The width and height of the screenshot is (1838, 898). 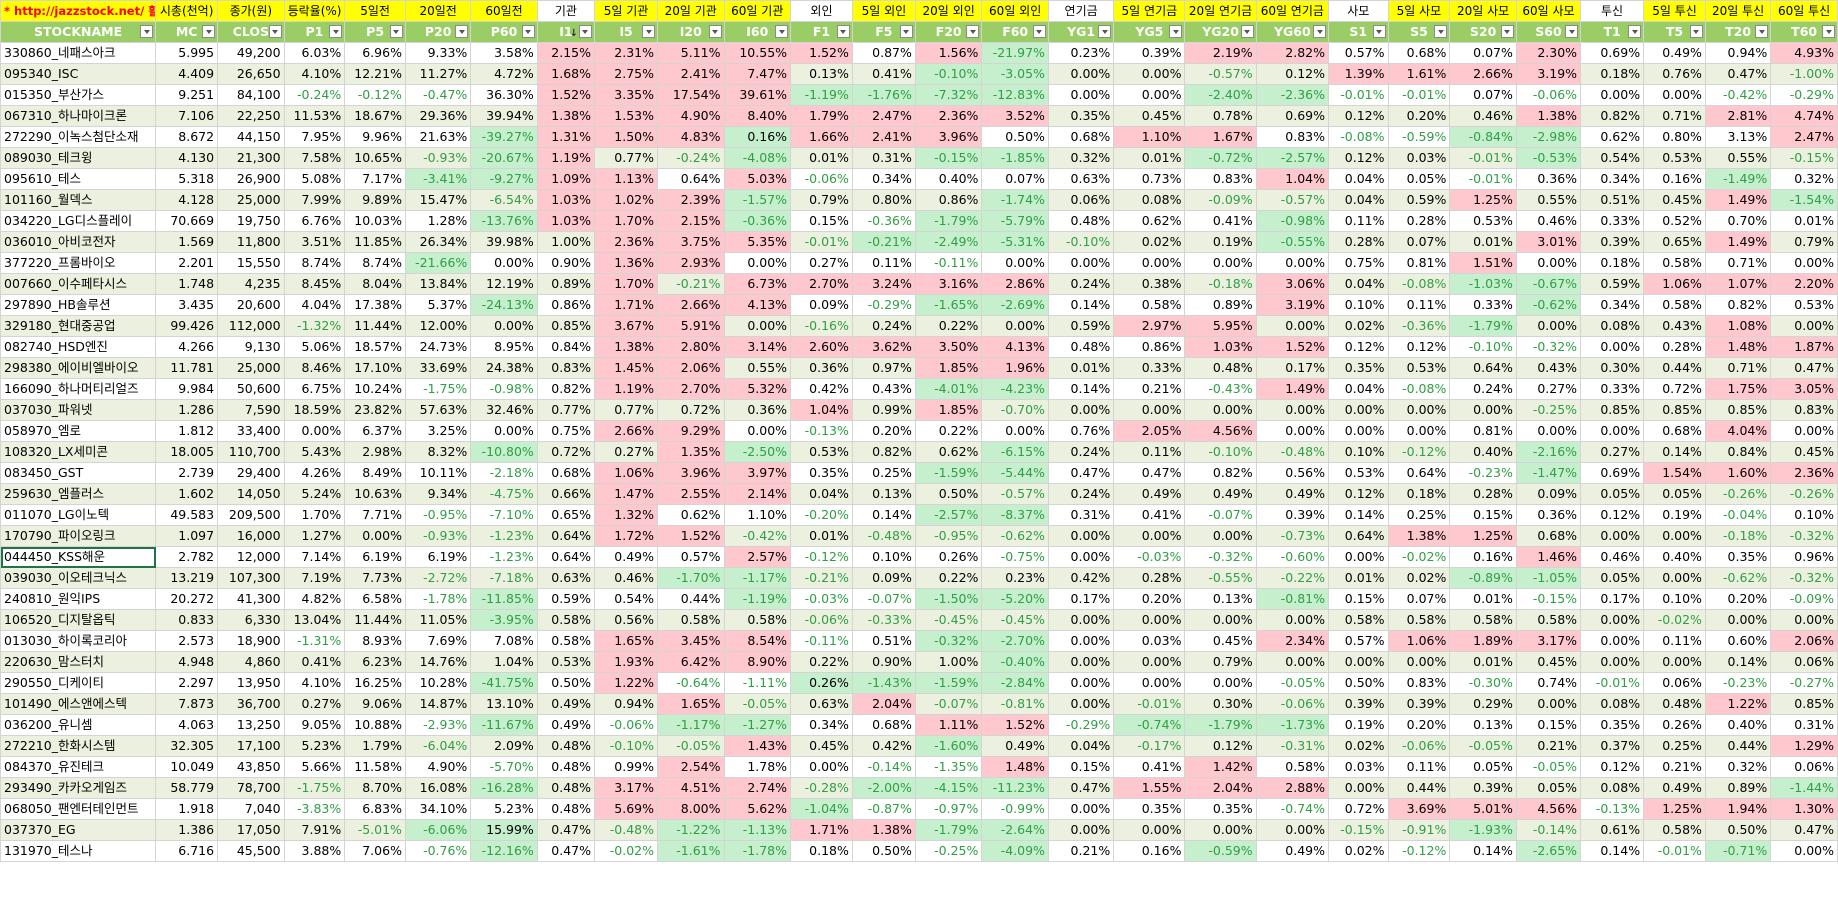 I want to click on cell-t1: 0.34%, so click(x=1612, y=305).